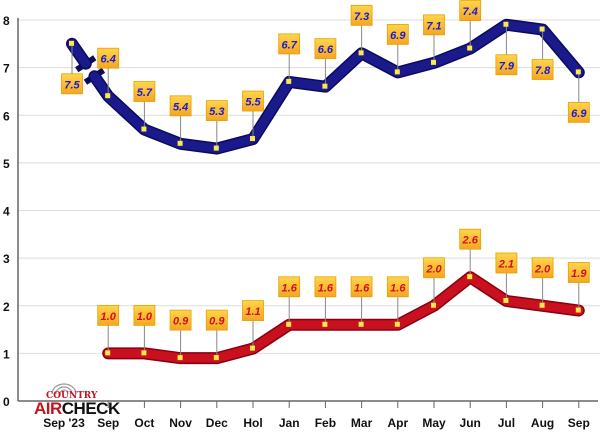 This screenshot has height=432, width=600. What do you see at coordinates (6, 69) in the screenshot?
I see `y-tick-label: 7` at bounding box center [6, 69].